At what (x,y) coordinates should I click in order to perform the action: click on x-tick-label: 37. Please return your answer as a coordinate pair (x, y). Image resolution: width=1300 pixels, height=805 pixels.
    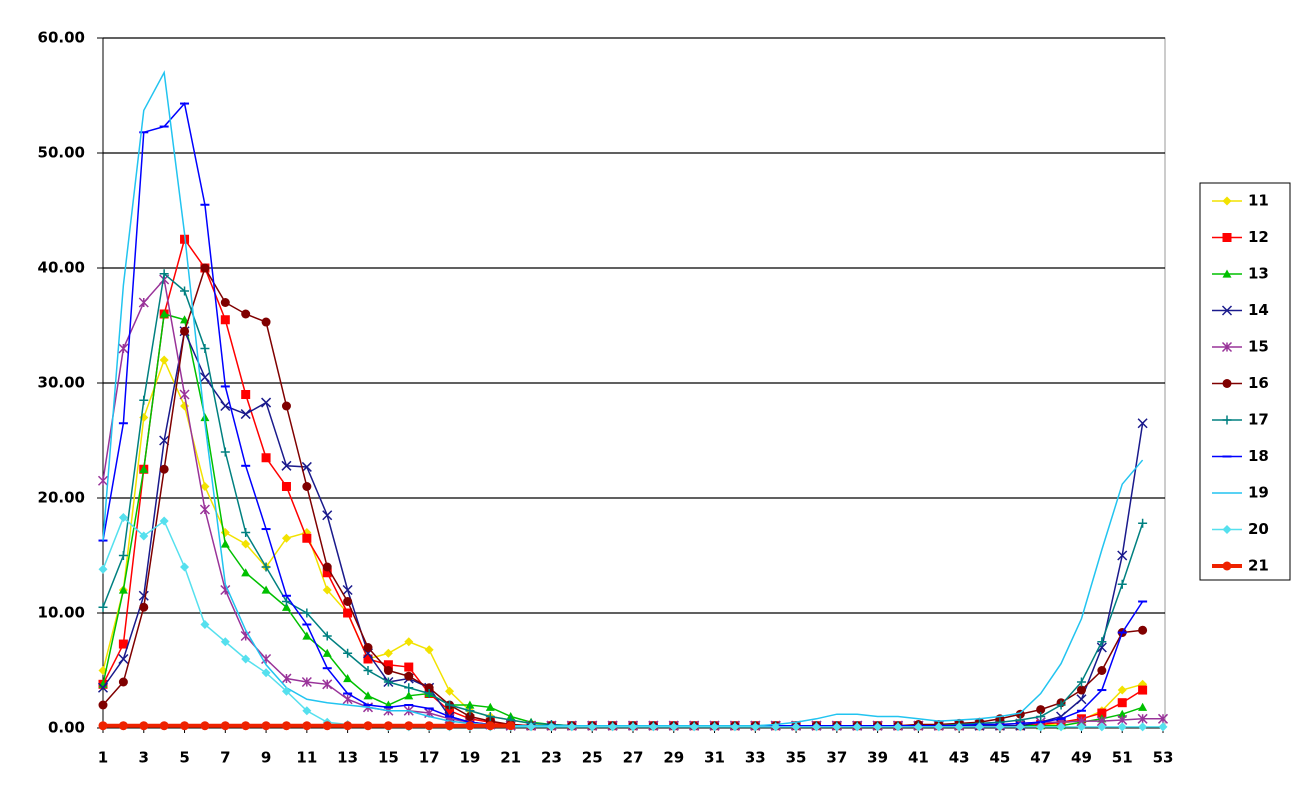
    Looking at the image, I should click on (836, 758).